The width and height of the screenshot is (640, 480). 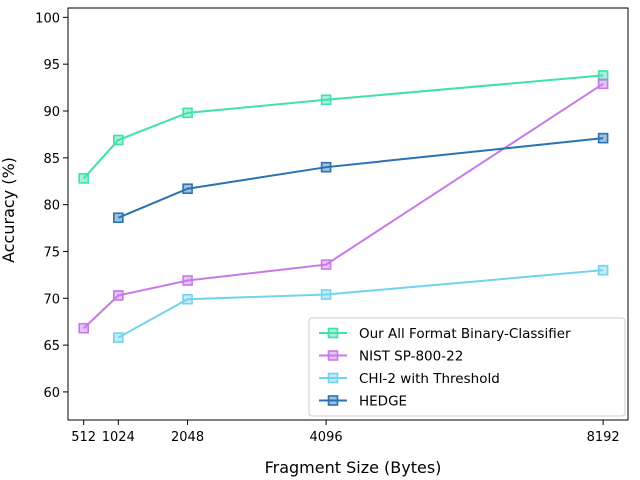 What do you see at coordinates (118, 437) in the screenshot?
I see `x-tick-label: 1024` at bounding box center [118, 437].